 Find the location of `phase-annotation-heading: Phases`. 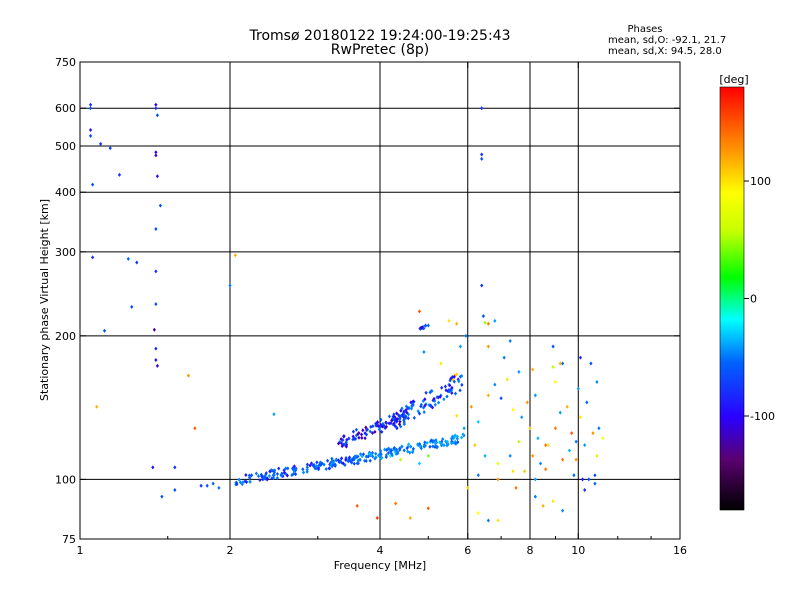

phase-annotation-heading: Phases is located at coordinates (644, 29).